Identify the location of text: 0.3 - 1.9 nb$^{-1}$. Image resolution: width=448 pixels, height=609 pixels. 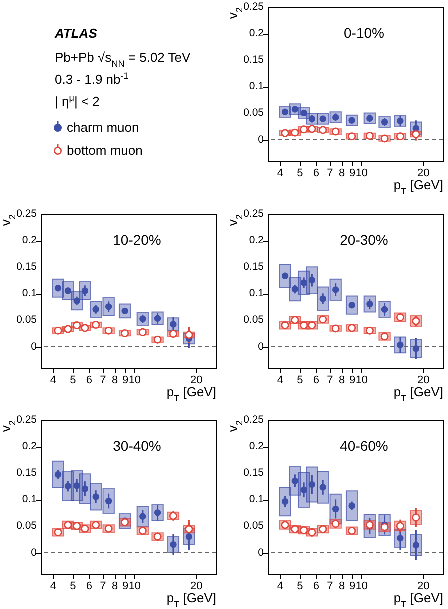
(92, 79).